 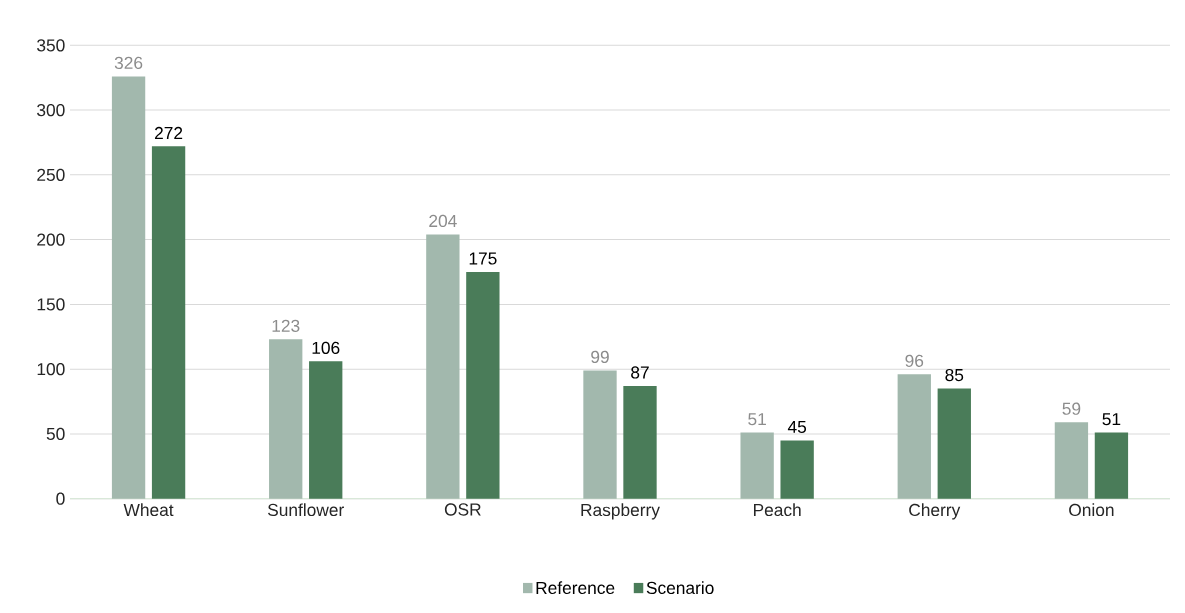 What do you see at coordinates (51, 369) in the screenshot?
I see `y-tick-label: 100` at bounding box center [51, 369].